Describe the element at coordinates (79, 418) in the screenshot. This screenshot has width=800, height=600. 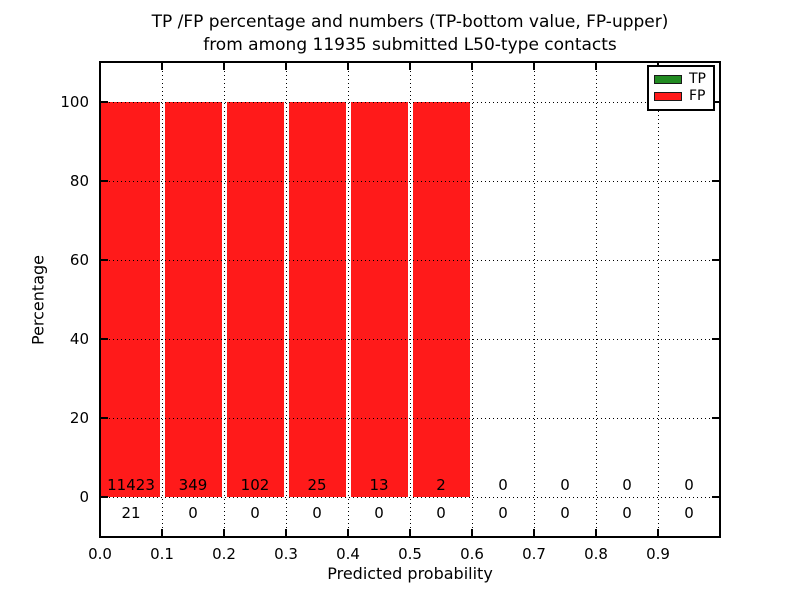
I see `y-tick-label-20: 20` at that location.